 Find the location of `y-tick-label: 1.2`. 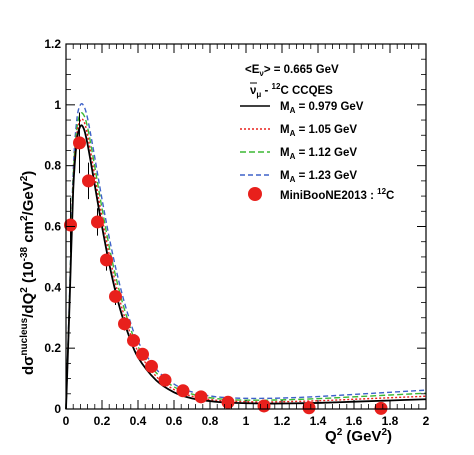

y-tick-label: 1.2 is located at coordinates (52, 44).